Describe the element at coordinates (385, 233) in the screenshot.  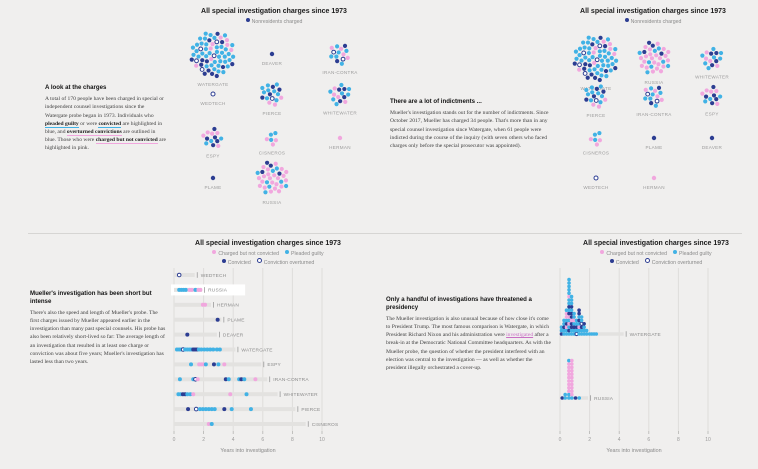
I see `section-divider` at that location.